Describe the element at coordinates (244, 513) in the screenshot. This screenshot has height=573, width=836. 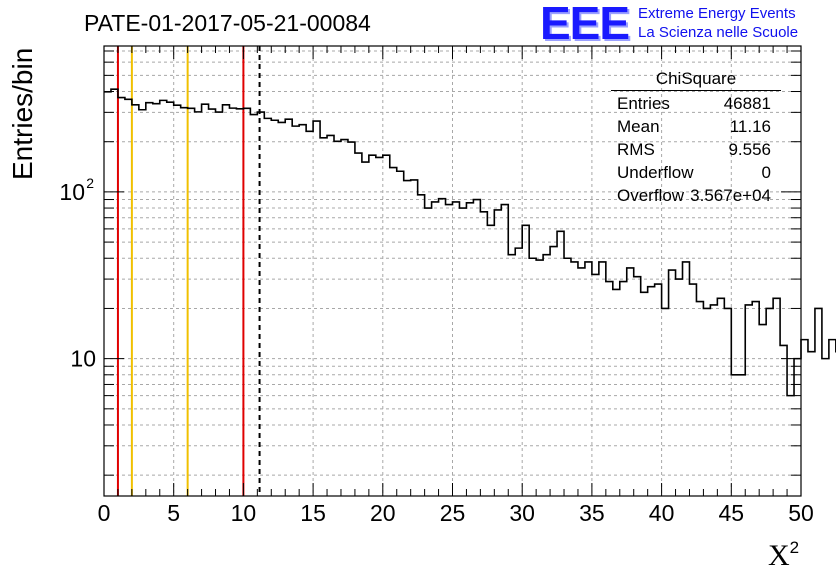
I see `x-tick-label: 10` at that location.